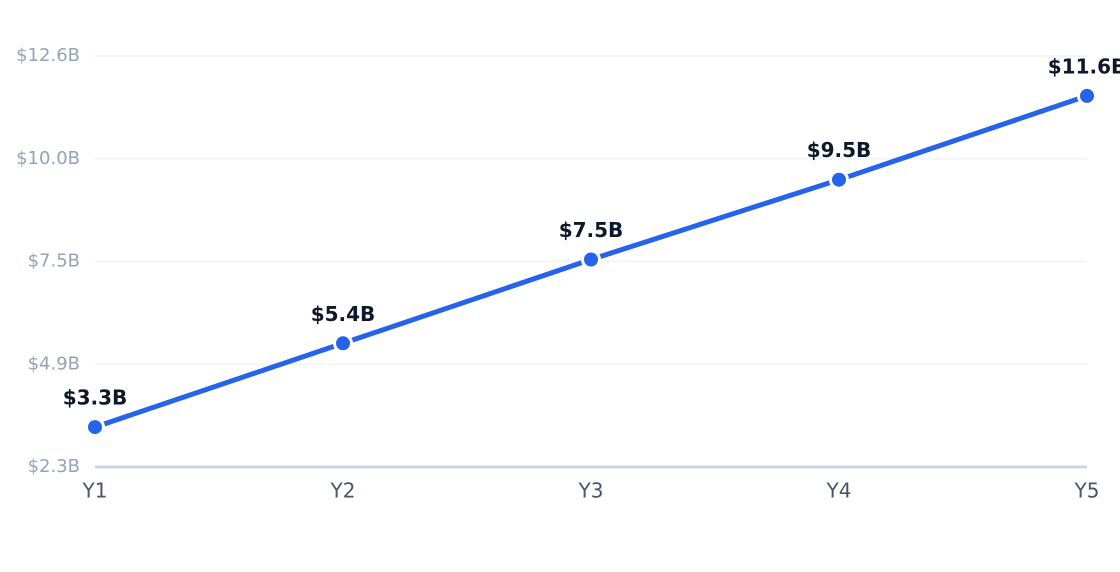 This screenshot has height=572, width=1120. Describe the element at coordinates (54, 261) in the screenshot. I see `y-tick-label: $7.5B` at that location.